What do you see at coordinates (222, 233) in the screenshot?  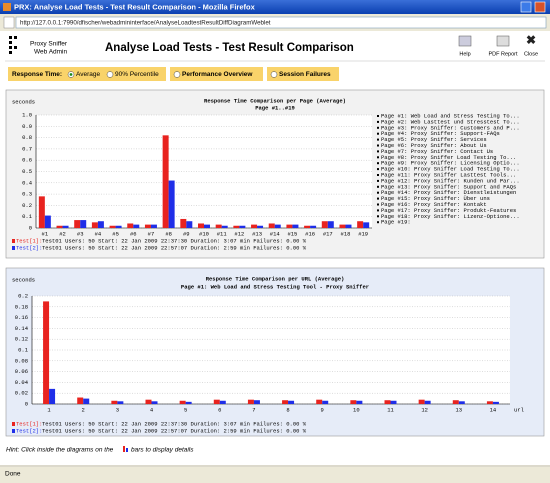 I see `x-tick-label: #11` at bounding box center [222, 233].